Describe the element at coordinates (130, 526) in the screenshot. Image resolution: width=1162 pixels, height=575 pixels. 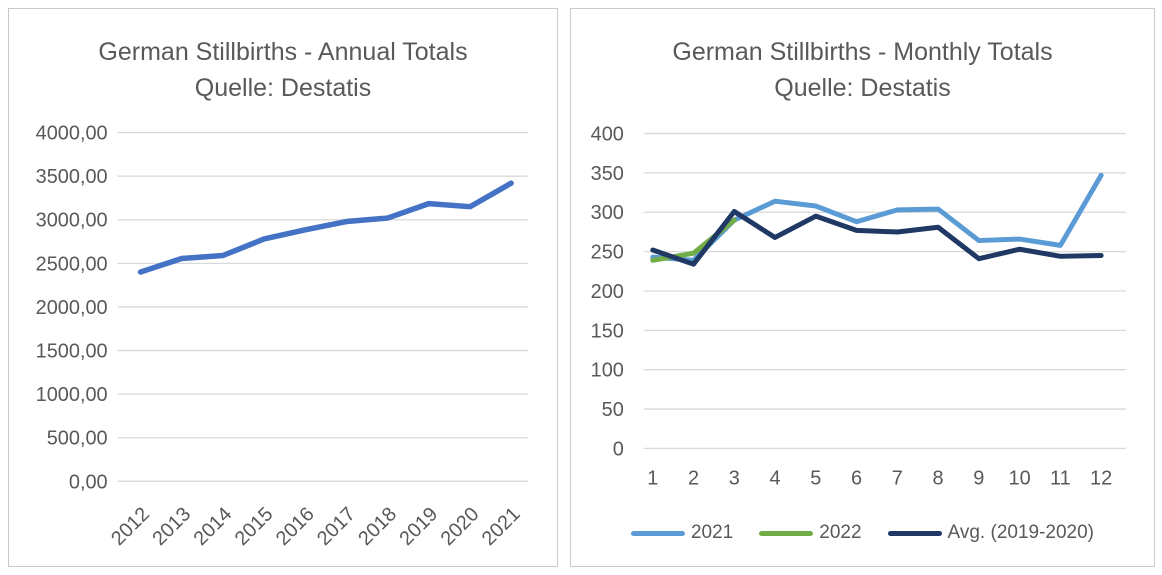
I see `x-tick-label: 2012` at that location.